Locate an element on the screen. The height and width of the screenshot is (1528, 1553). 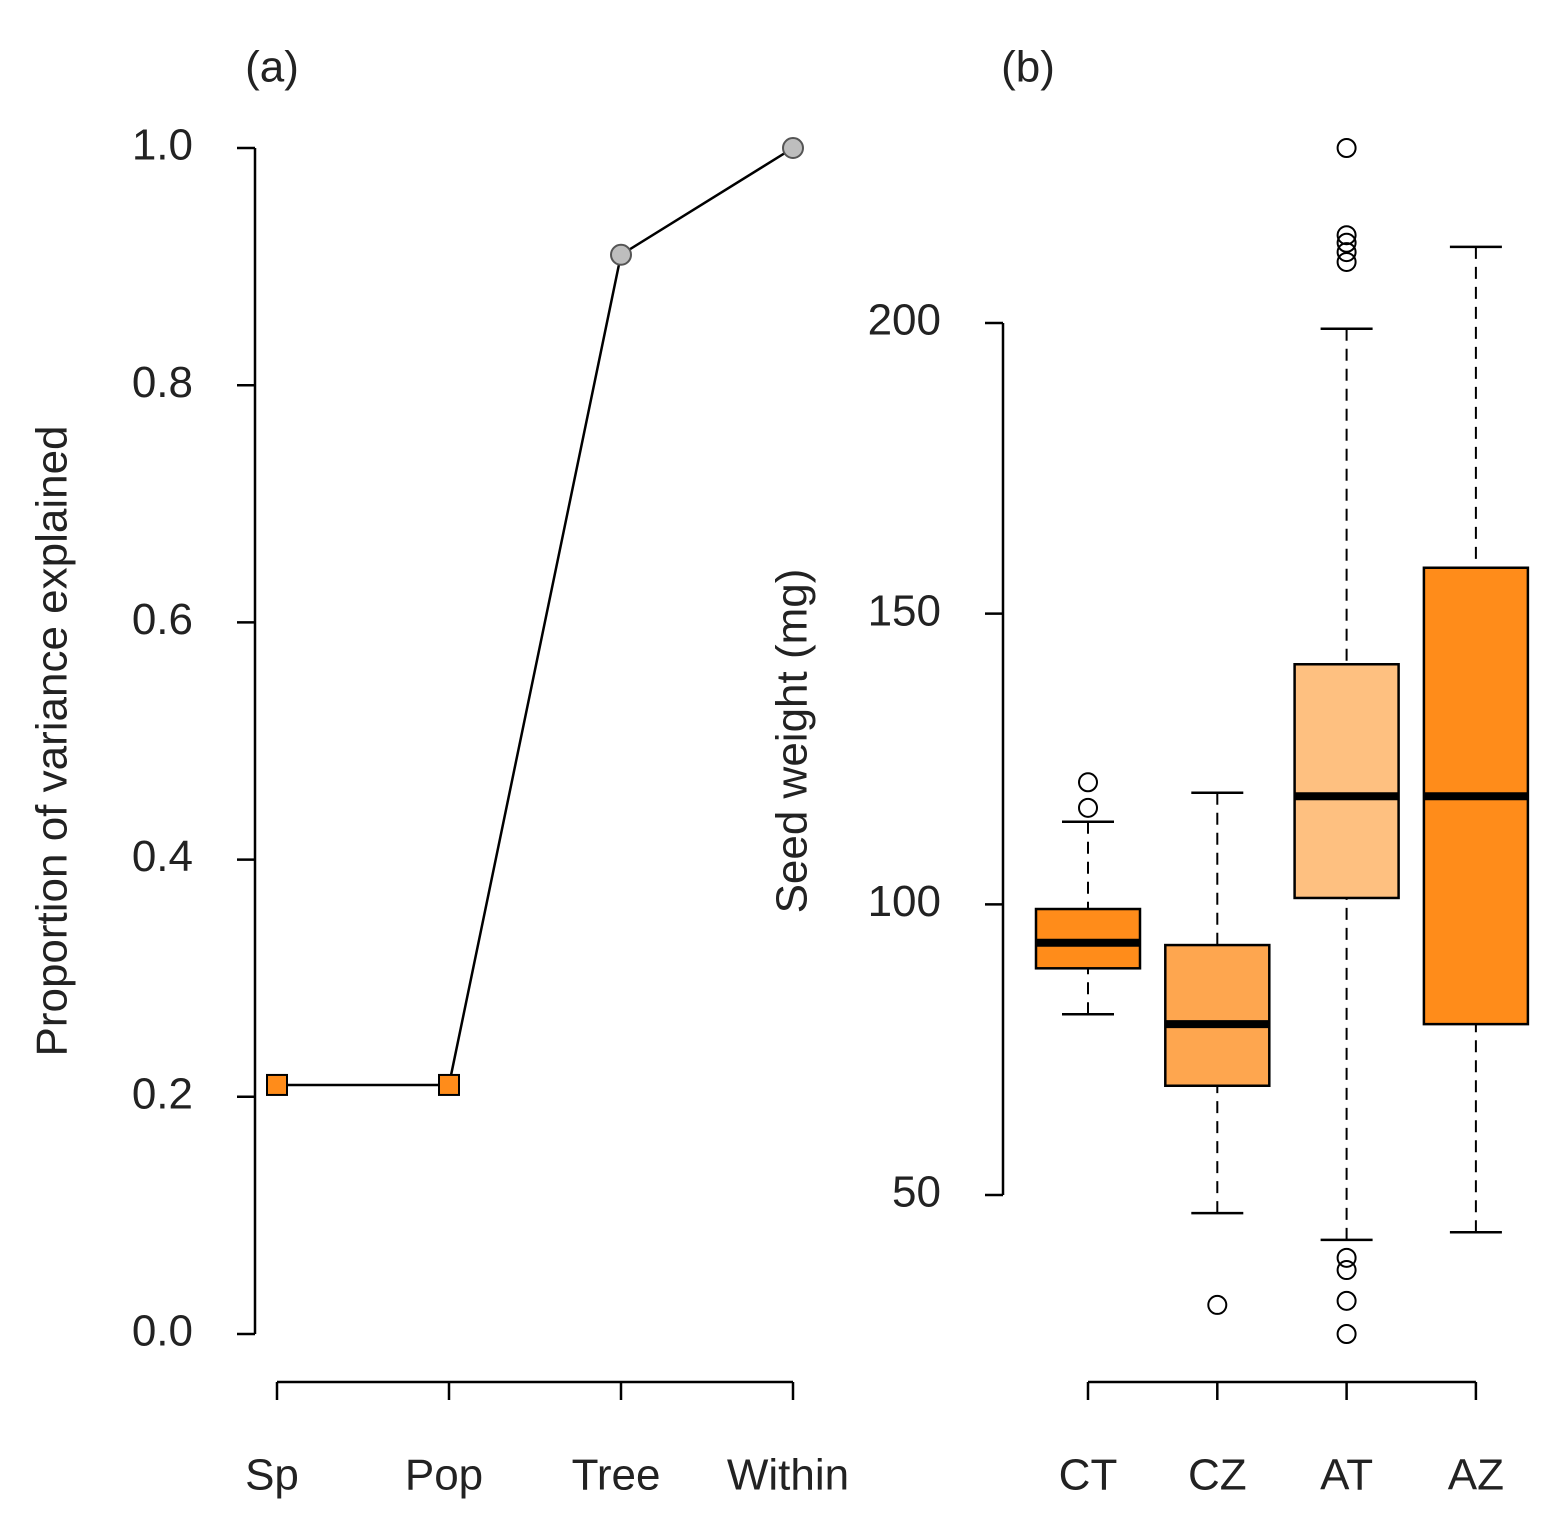
y-tick-label: 0.8 is located at coordinates (162, 382).